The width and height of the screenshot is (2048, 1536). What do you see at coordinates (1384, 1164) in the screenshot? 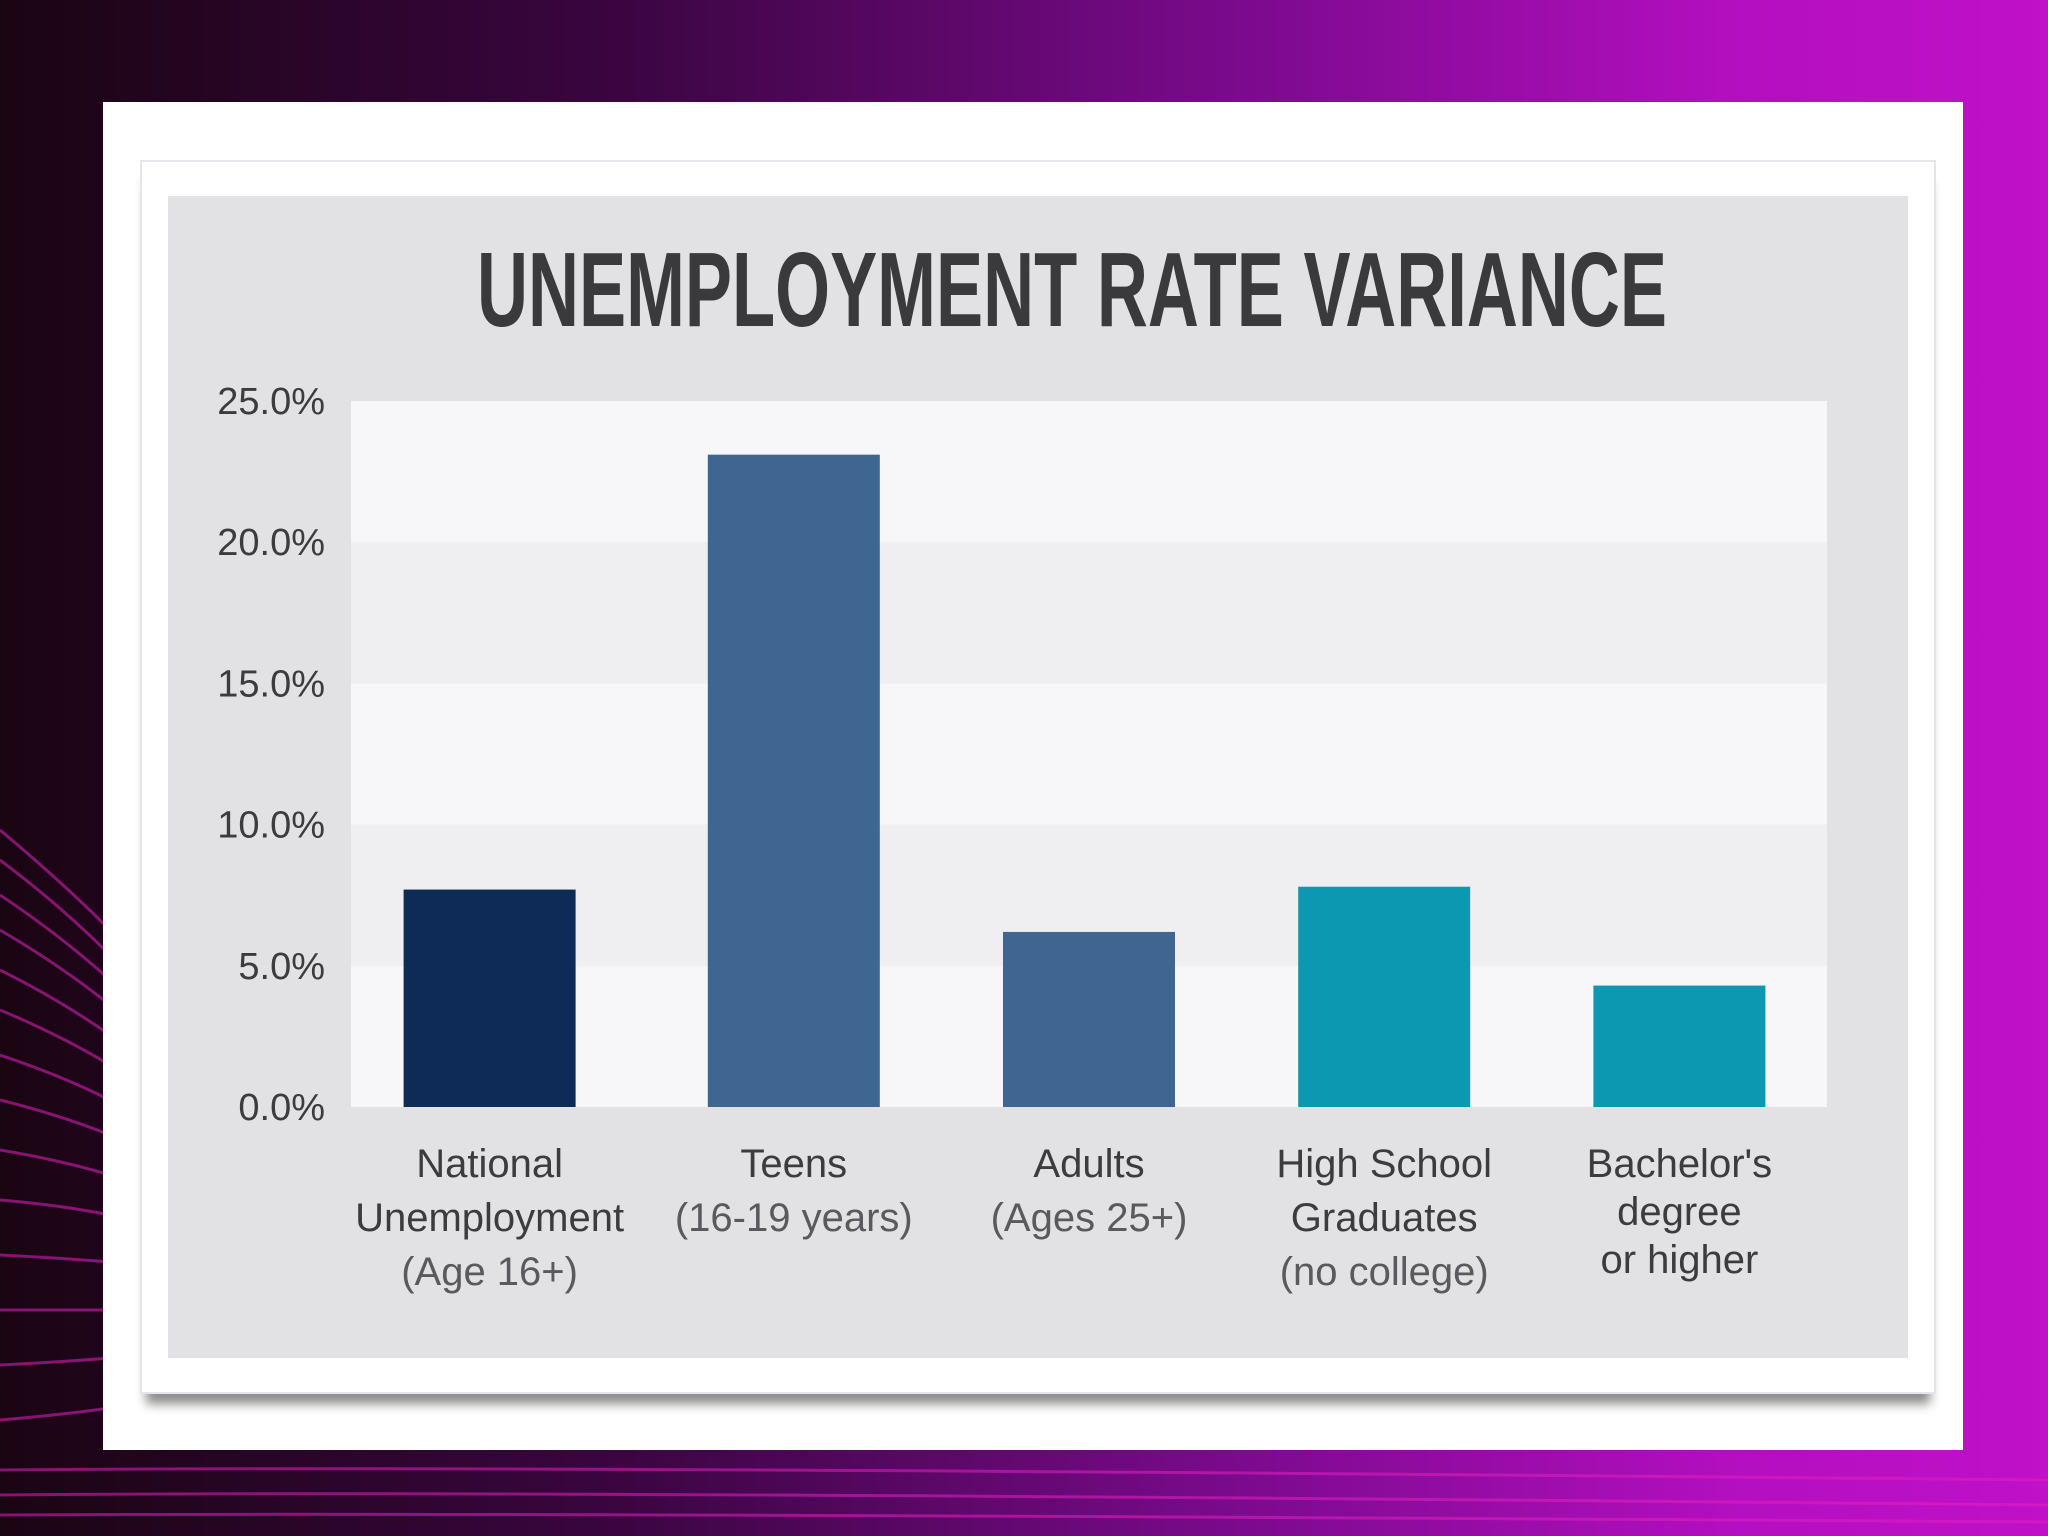
I see `x-category-label: High School` at bounding box center [1384, 1164].